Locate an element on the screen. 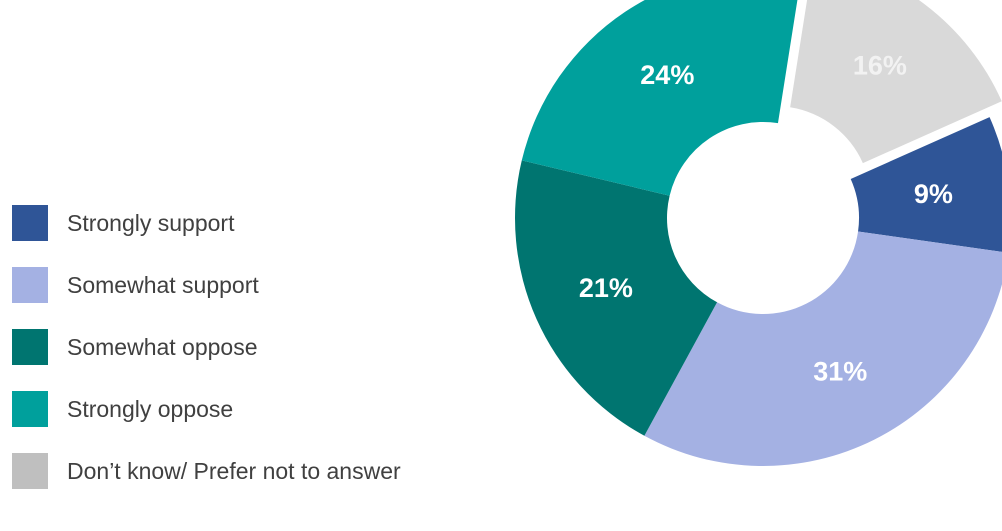  slice-label-don-t-know-prefer-not-to-answer: 16% is located at coordinates (880, 66).